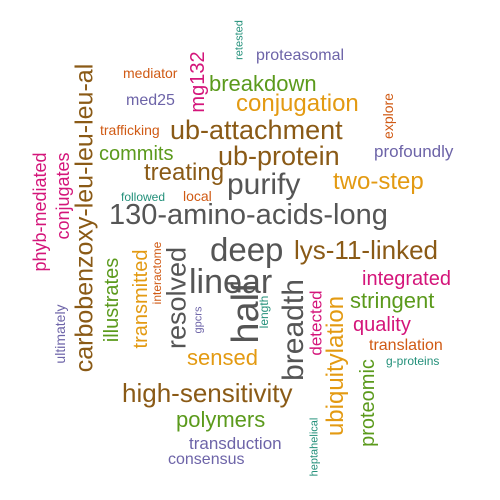 The image size is (500, 500). Describe the element at coordinates (197, 196) in the screenshot. I see `word-local: local` at that location.